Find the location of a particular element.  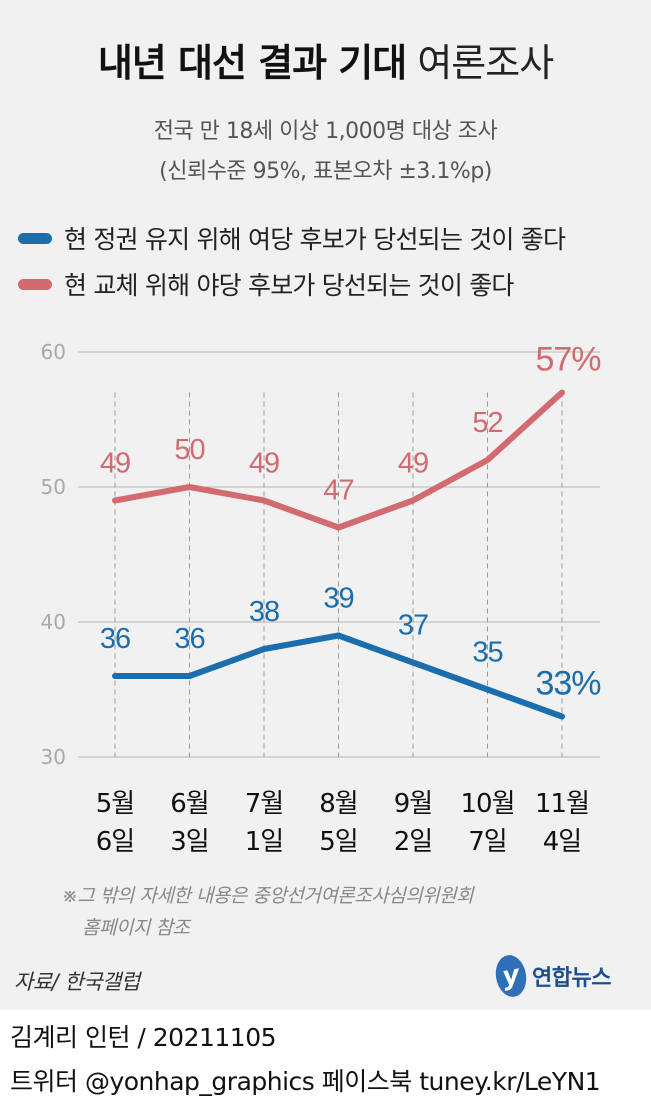

yonhap-logo-text: 연합뉴스 is located at coordinates (571, 978).